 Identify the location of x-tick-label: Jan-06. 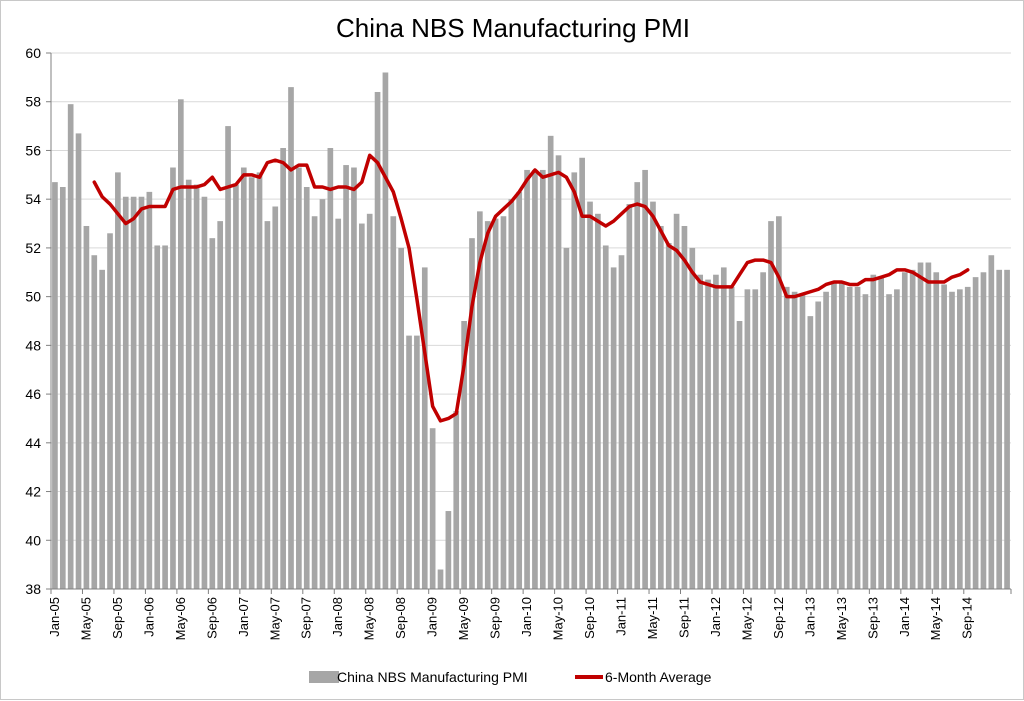
(148, 617).